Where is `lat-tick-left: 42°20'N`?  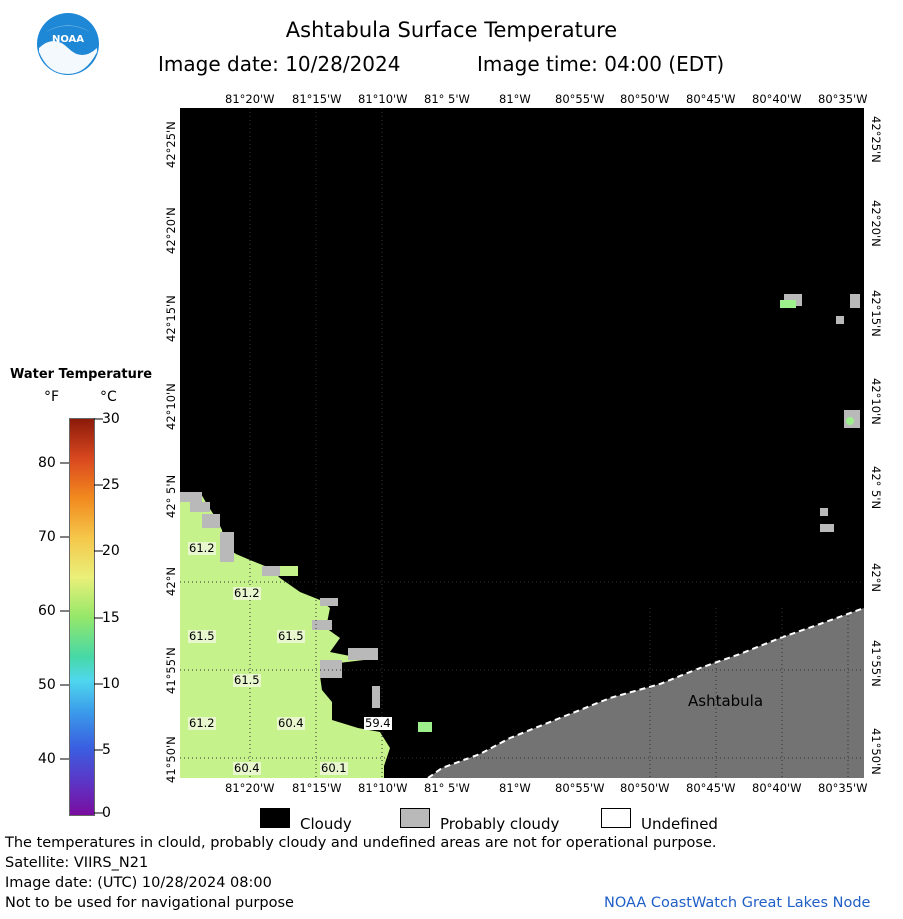
lat-tick-left: 42°20'N is located at coordinates (171, 230).